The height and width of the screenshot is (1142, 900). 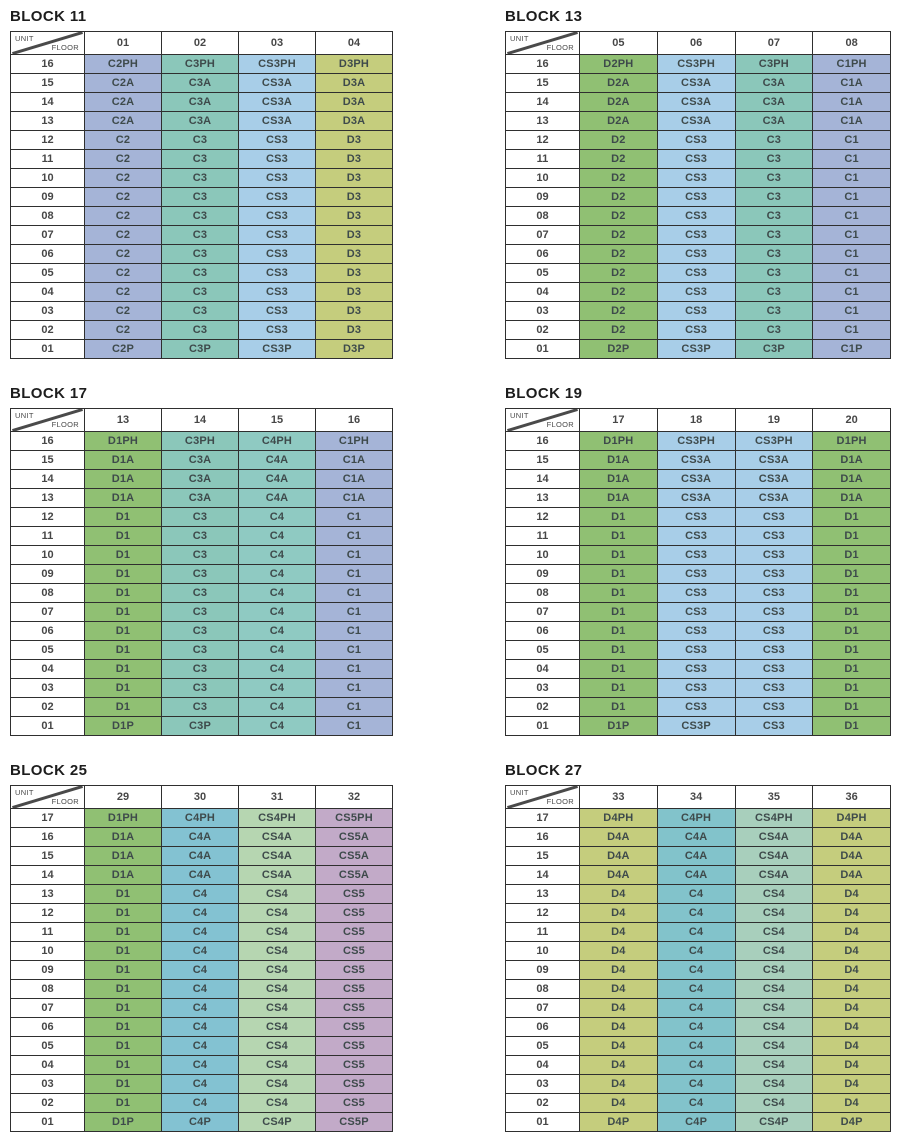 What do you see at coordinates (698, 1084) in the screenshot?
I see `floor-row: 03 D4 C4 CS4 D4` at bounding box center [698, 1084].